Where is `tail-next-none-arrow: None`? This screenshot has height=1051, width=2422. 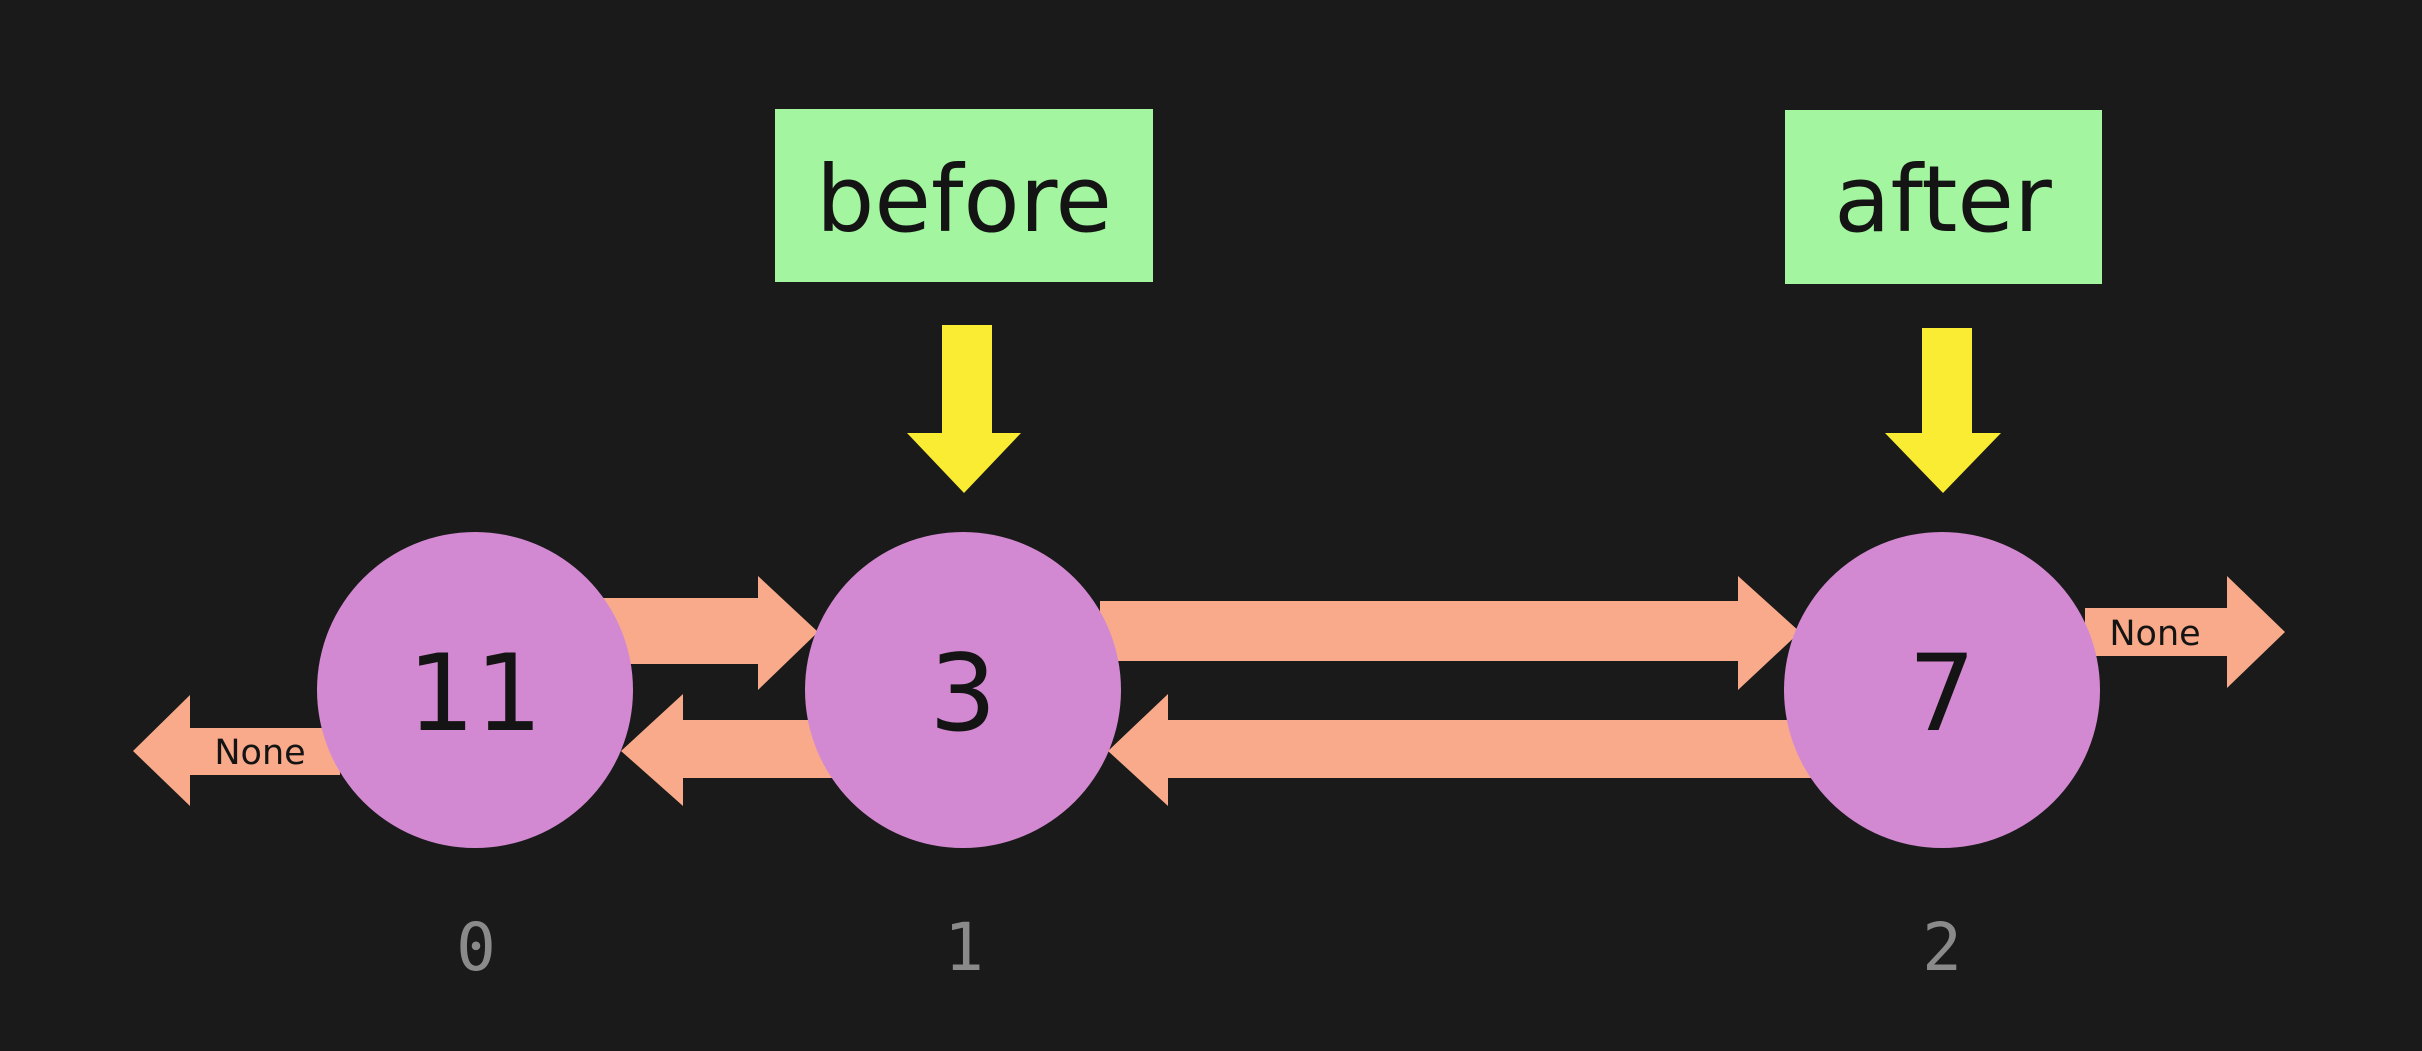 tail-next-none-arrow: None is located at coordinates (2185, 632).